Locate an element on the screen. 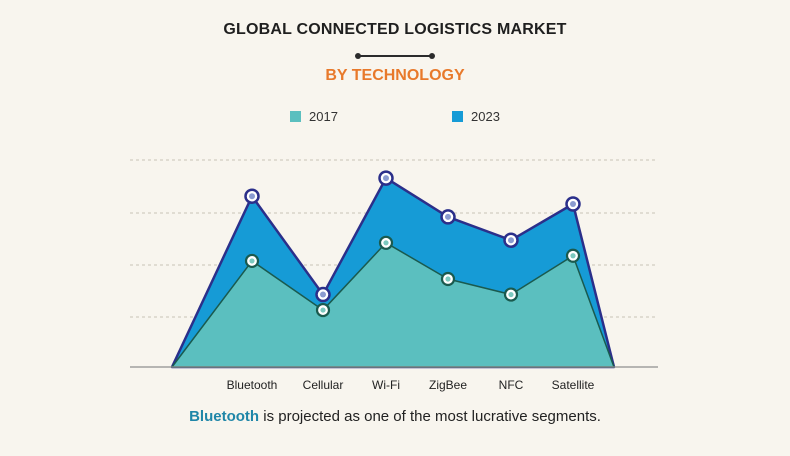 This screenshot has width=790, height=456. point-2017-inner-bluetooth is located at coordinates (252, 261).